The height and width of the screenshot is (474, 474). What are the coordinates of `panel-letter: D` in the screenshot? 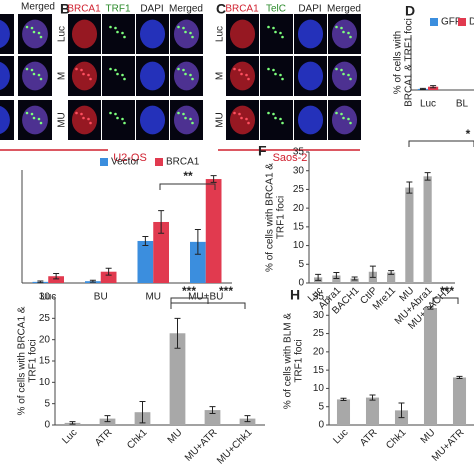 It's located at (410, 11).